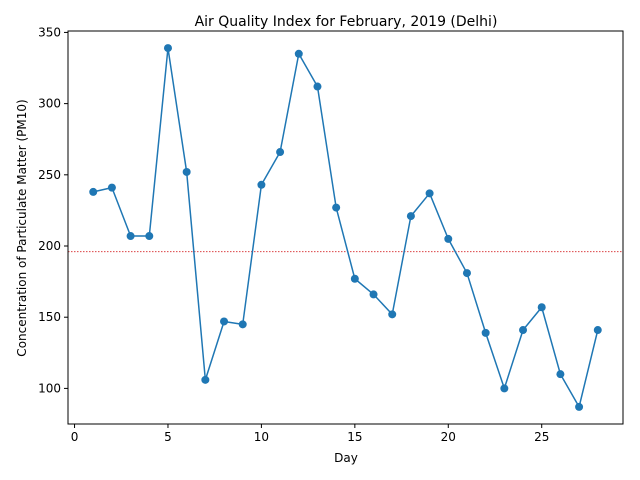 The width and height of the screenshot is (640, 480). I want to click on y-tick-label: 150, so click(49, 317).